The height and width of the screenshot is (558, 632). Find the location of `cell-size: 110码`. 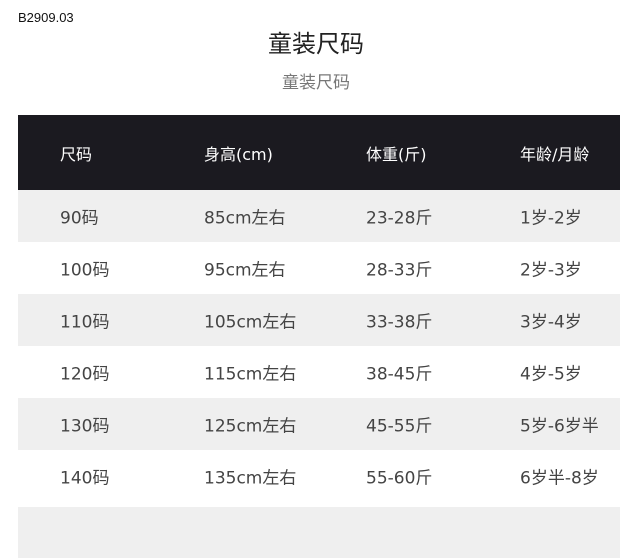

cell-size: 110码 is located at coordinates (85, 322).